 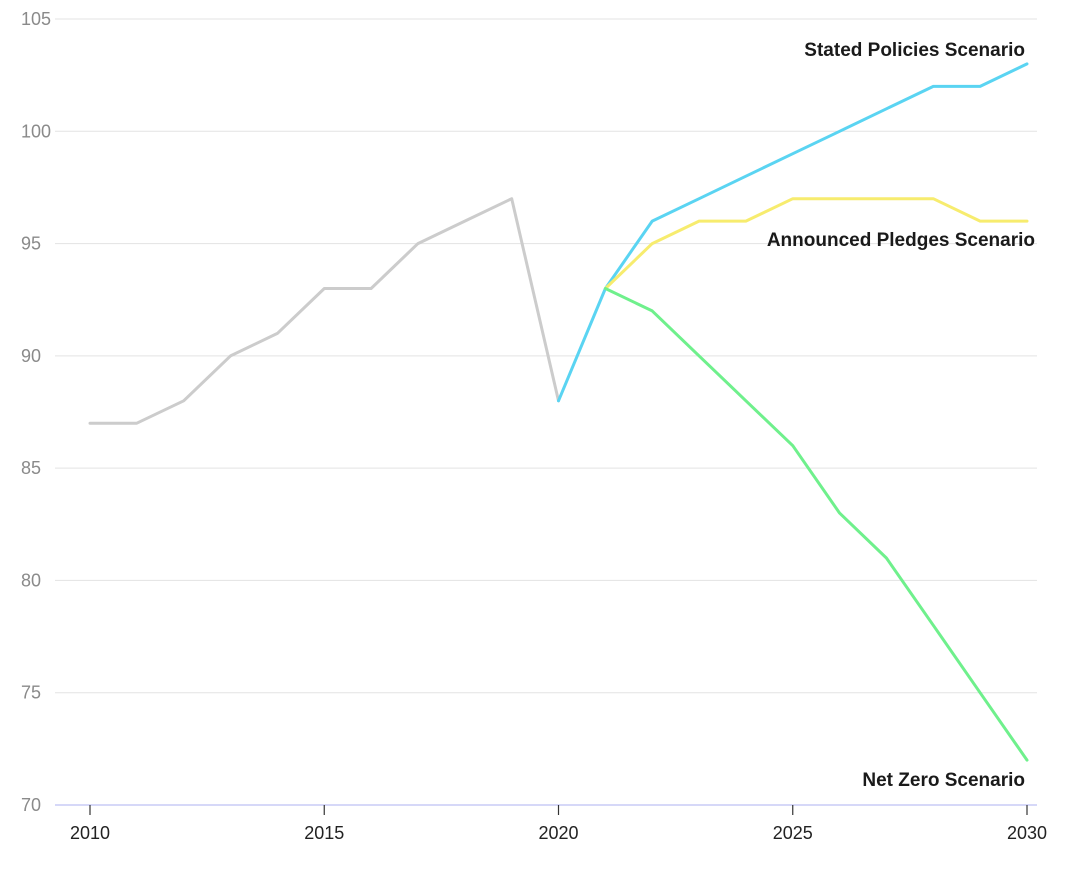 I want to click on y-tick-label: 70, so click(x=31, y=805).